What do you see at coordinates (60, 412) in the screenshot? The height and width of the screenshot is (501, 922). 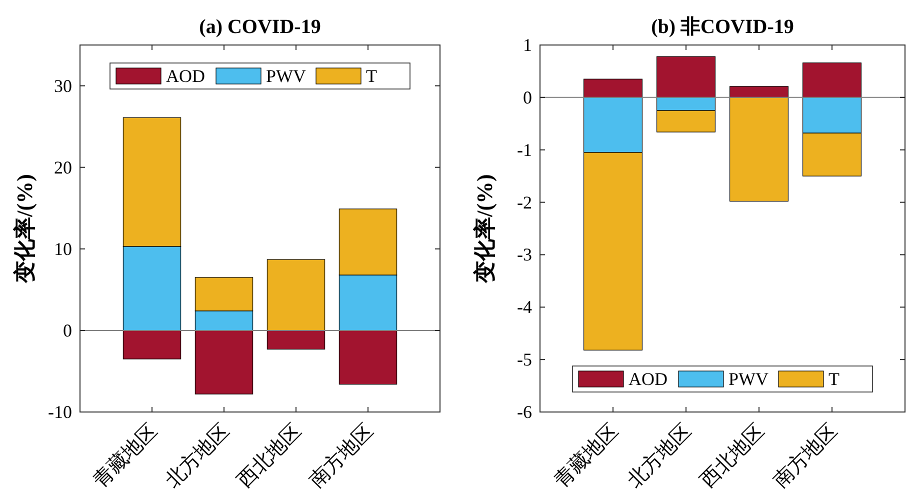 I see `y-tick-label: -10` at bounding box center [60, 412].